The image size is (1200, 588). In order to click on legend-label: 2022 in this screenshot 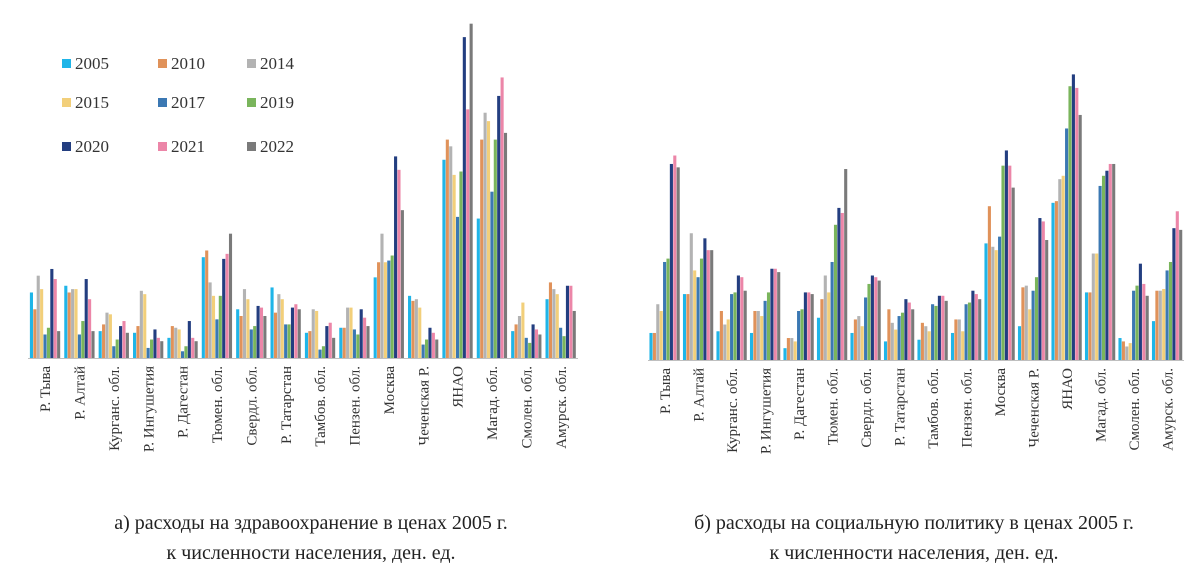, I will do `click(277, 146)`.